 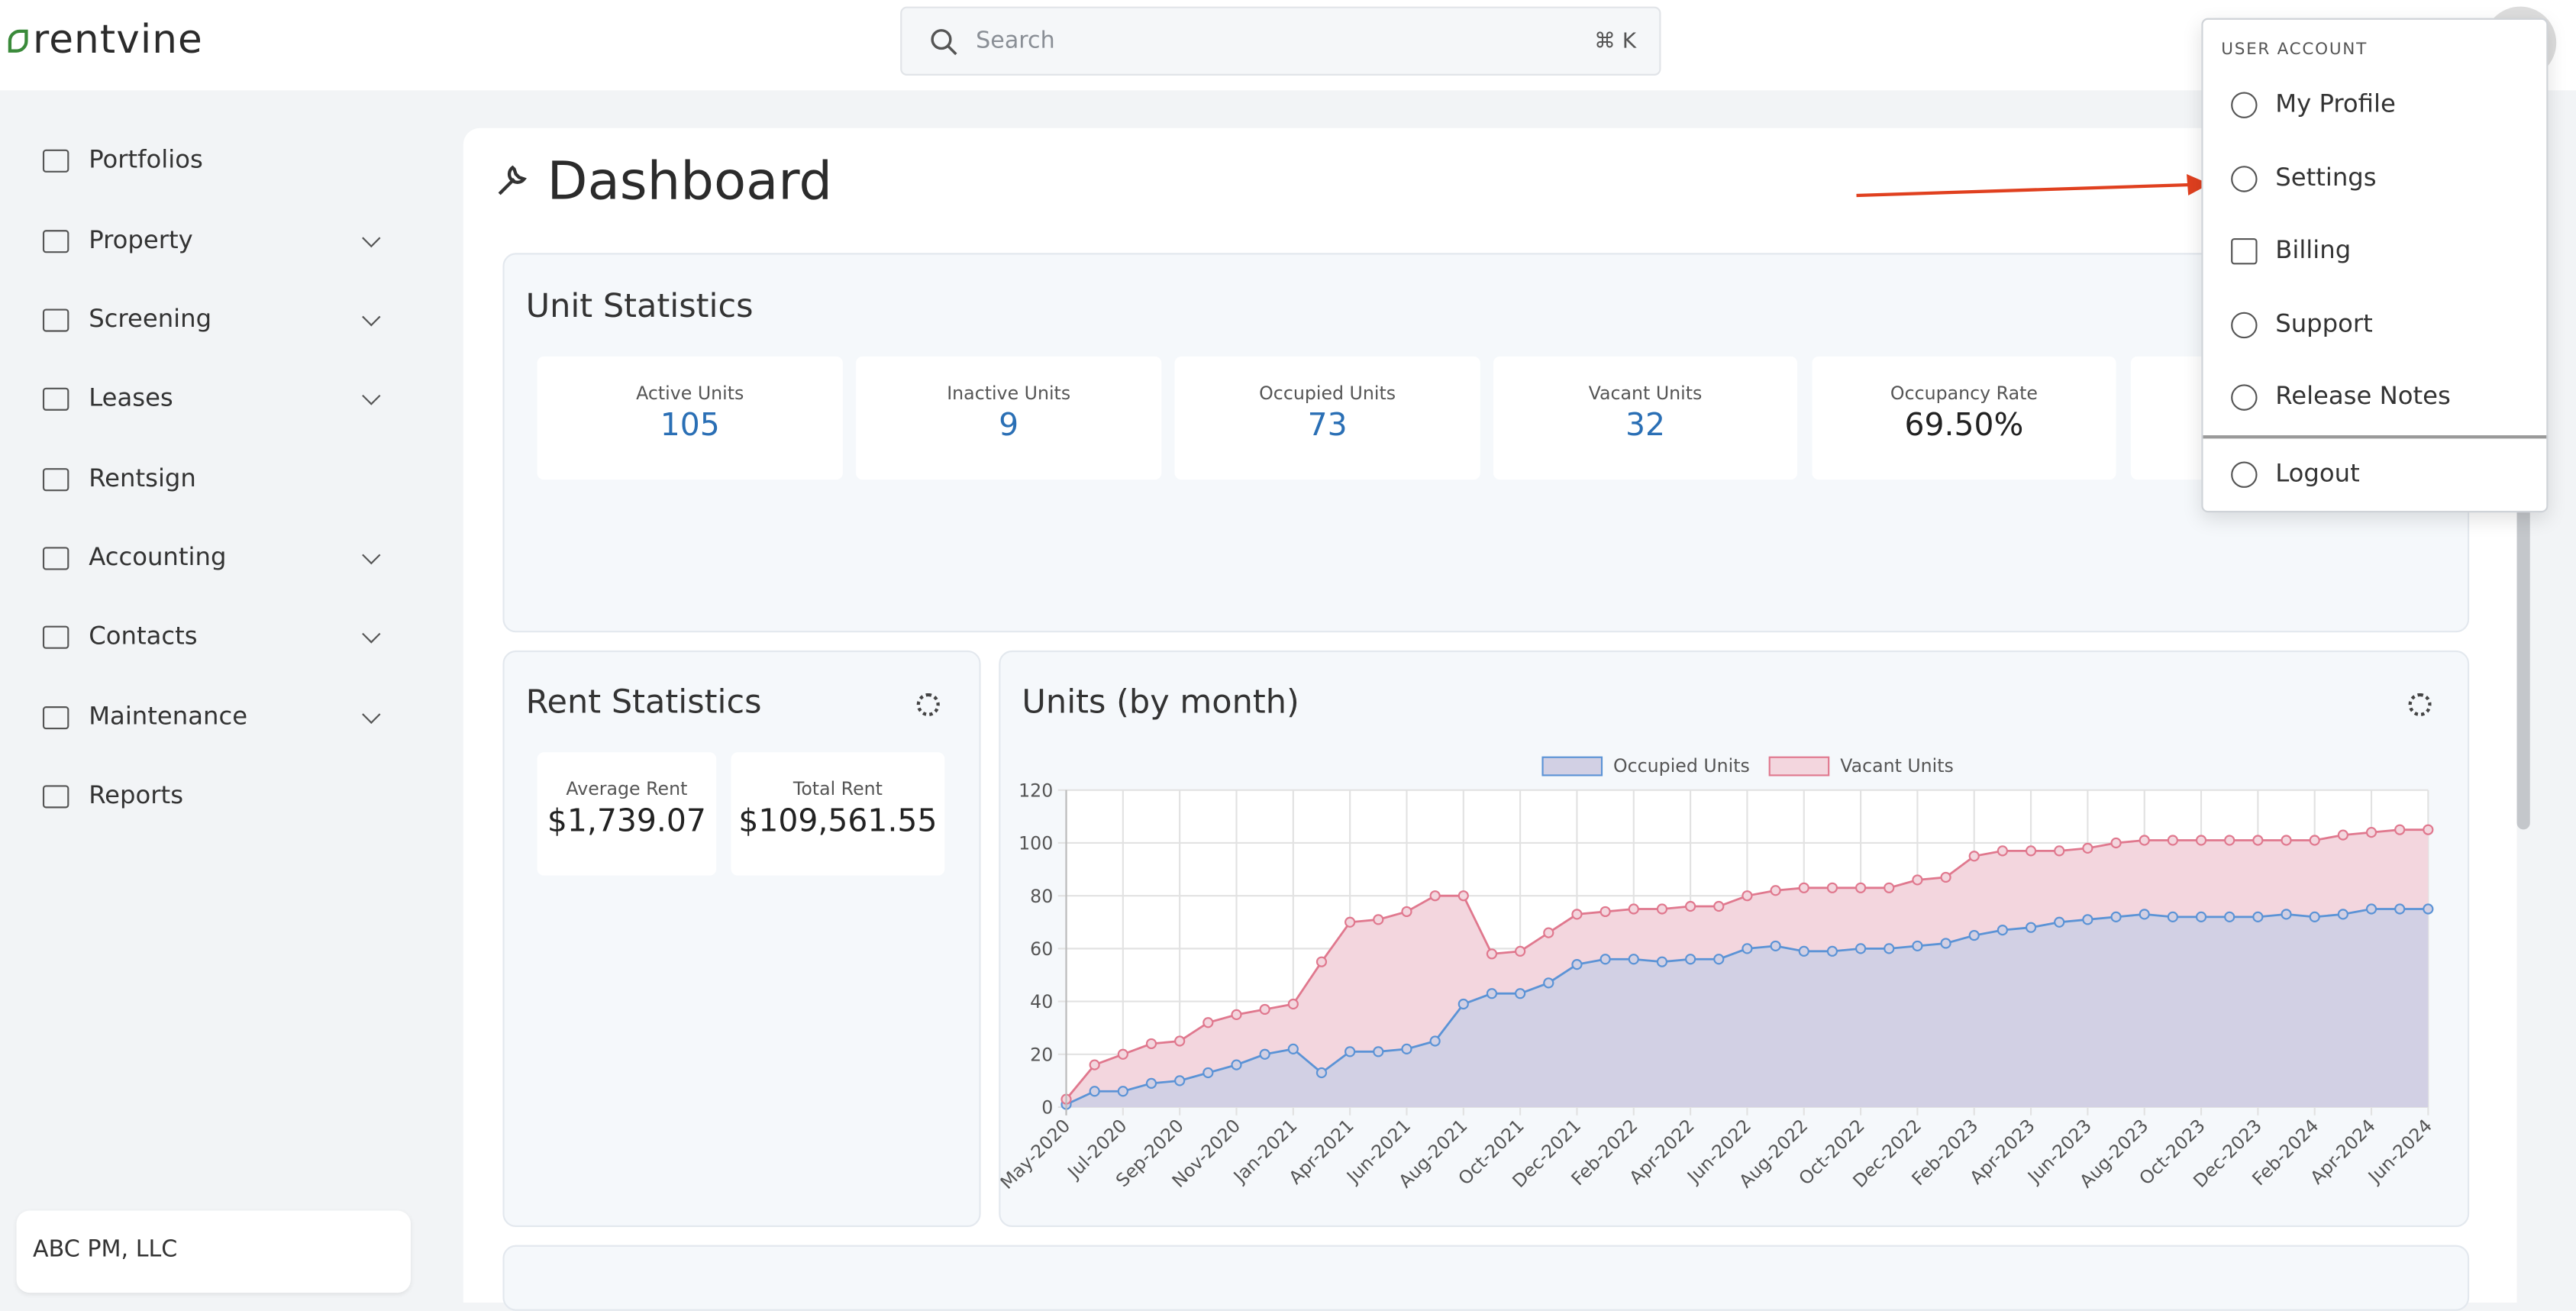 I want to click on legend-label: Vacant Units, so click(x=1897, y=766).